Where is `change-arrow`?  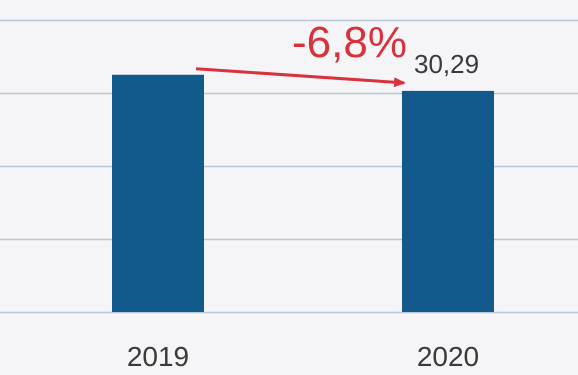
change-arrow is located at coordinates (300, 77).